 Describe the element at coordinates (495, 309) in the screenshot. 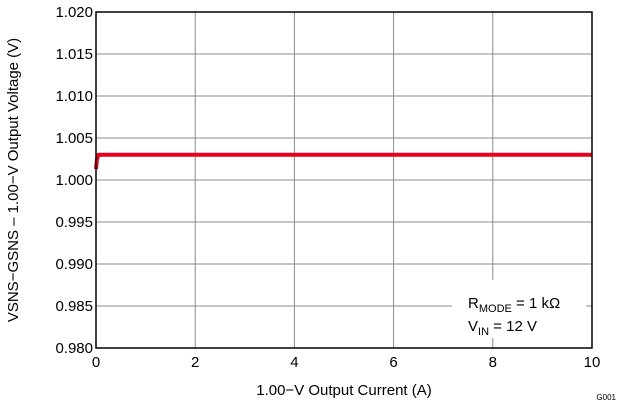

I see `anno-rmode-sub: MODE` at that location.